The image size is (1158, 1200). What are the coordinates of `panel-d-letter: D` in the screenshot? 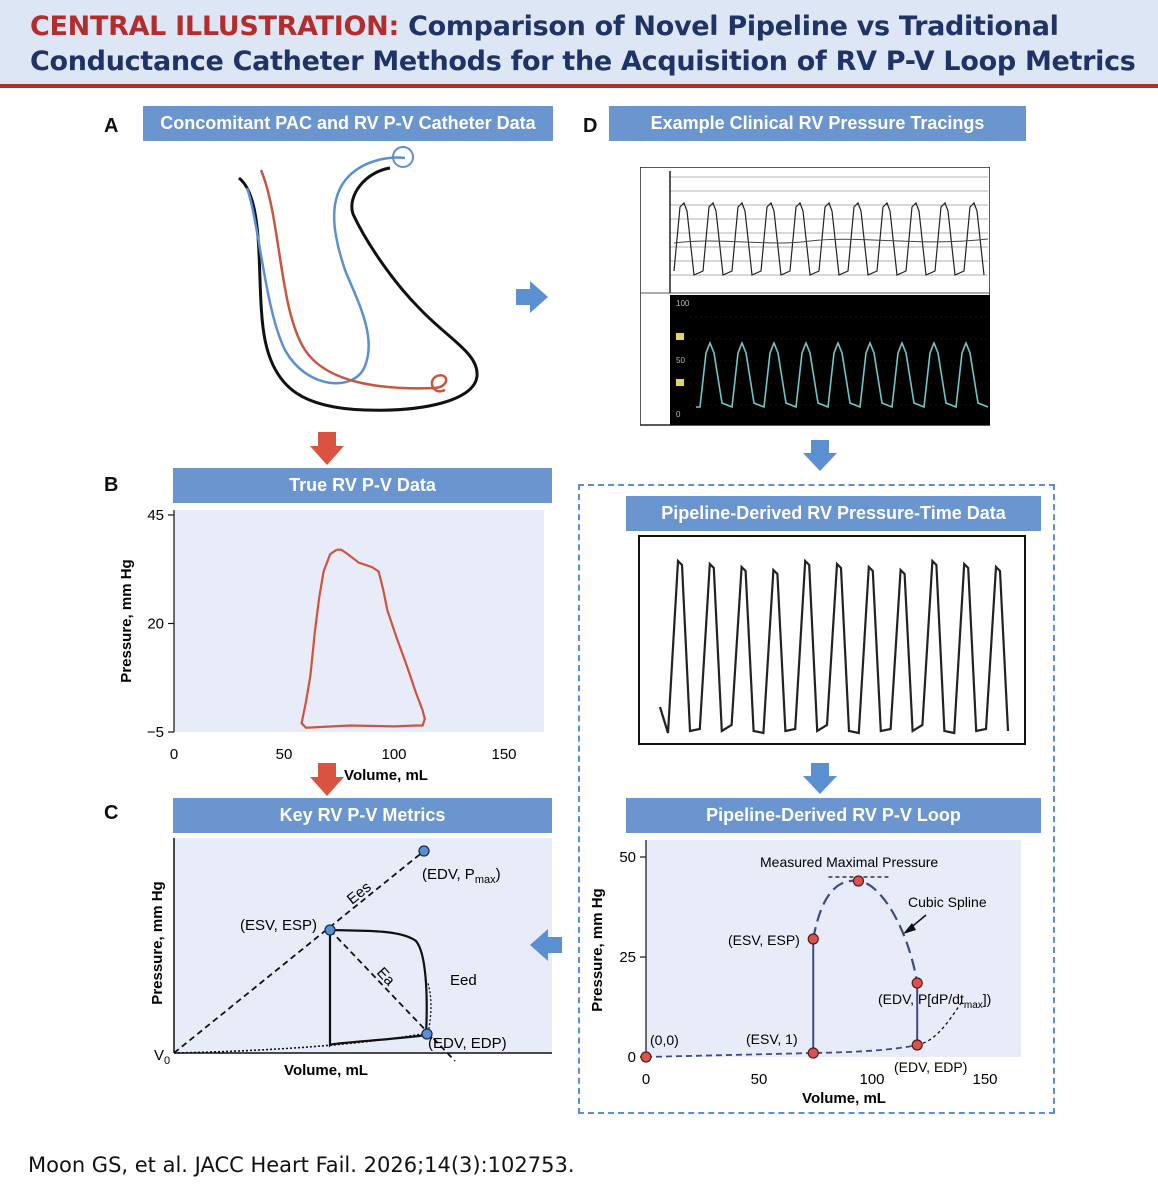 It's located at (590, 126).